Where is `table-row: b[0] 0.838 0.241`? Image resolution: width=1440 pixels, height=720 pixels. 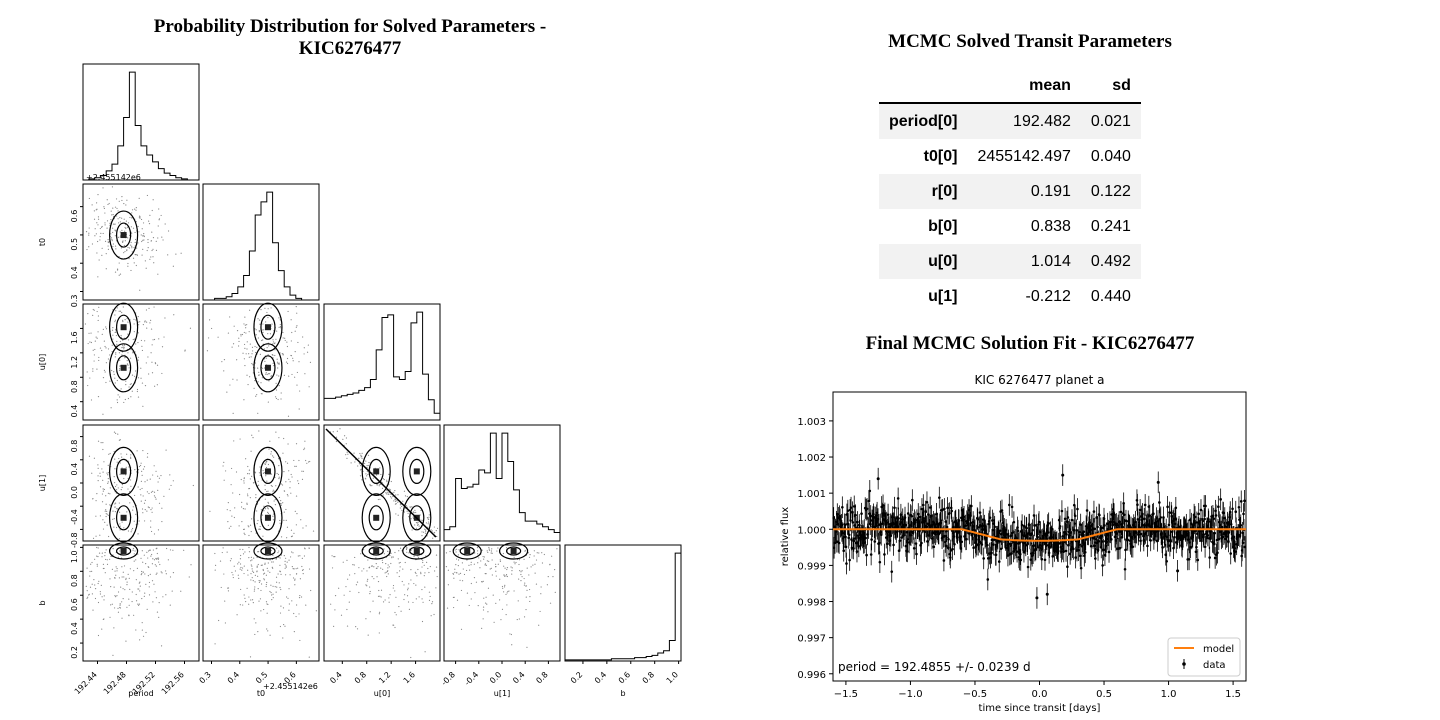 table-row: b[0] 0.838 0.241 is located at coordinates (1010, 226).